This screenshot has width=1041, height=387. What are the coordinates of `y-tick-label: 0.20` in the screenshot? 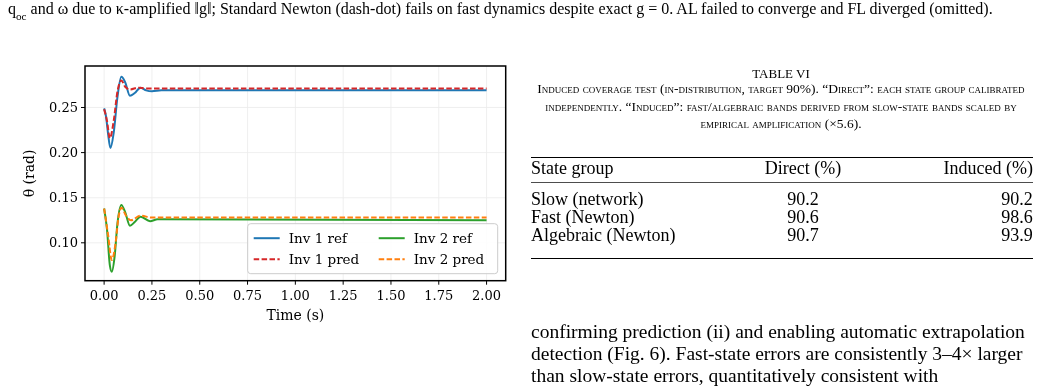 It's located at (63, 153).